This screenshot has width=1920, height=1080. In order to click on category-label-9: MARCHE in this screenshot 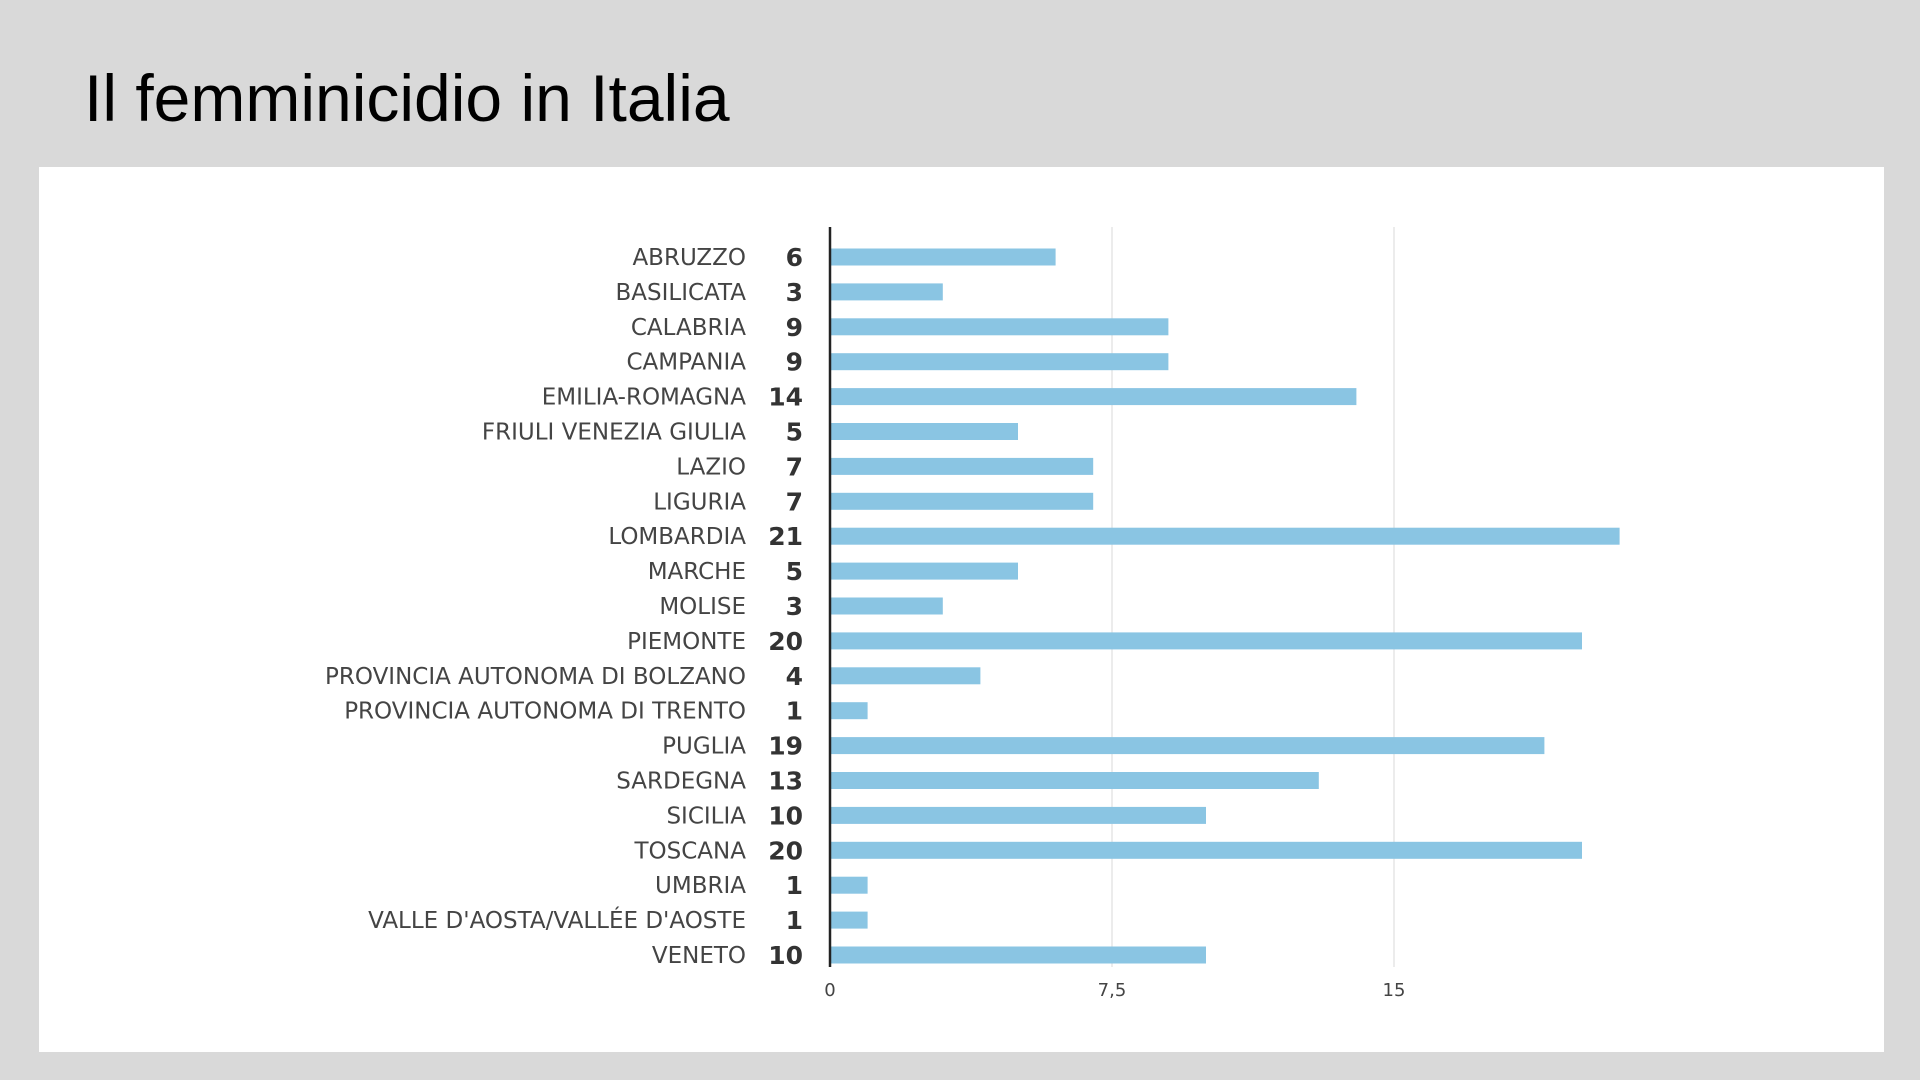, I will do `click(697, 572)`.